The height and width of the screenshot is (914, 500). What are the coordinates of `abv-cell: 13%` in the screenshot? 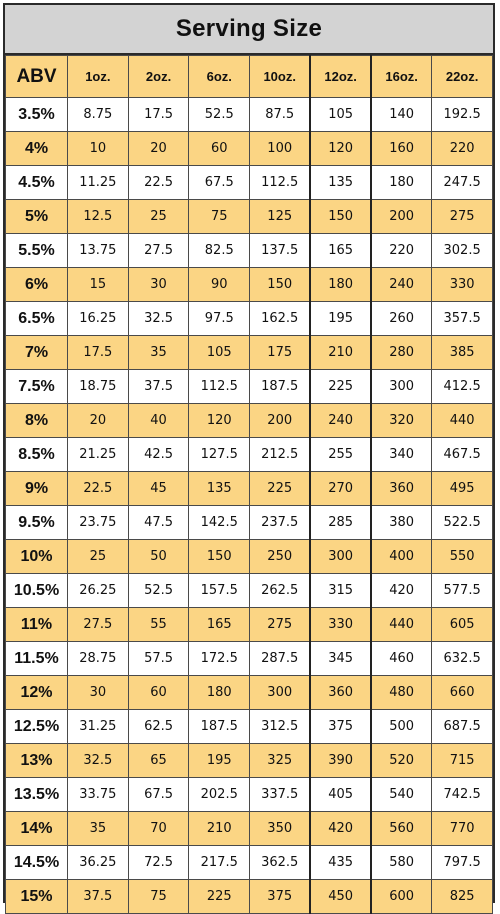 It's located at (36, 760).